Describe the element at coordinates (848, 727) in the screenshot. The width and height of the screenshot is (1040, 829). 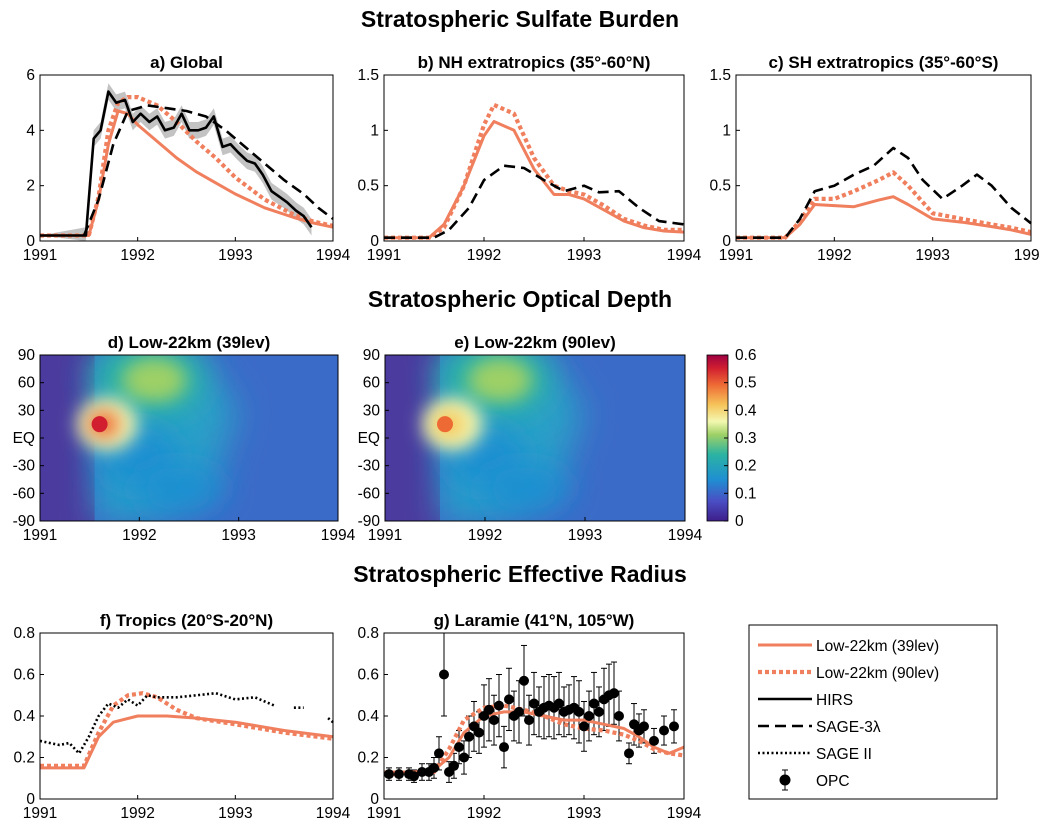
I see `legend-label: SAGE-3λ` at that location.